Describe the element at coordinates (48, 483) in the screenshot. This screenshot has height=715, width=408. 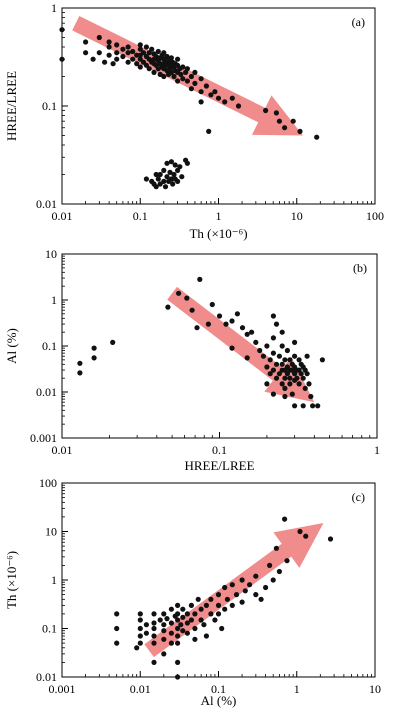
I see `y-tick-label-100: 100` at that location.